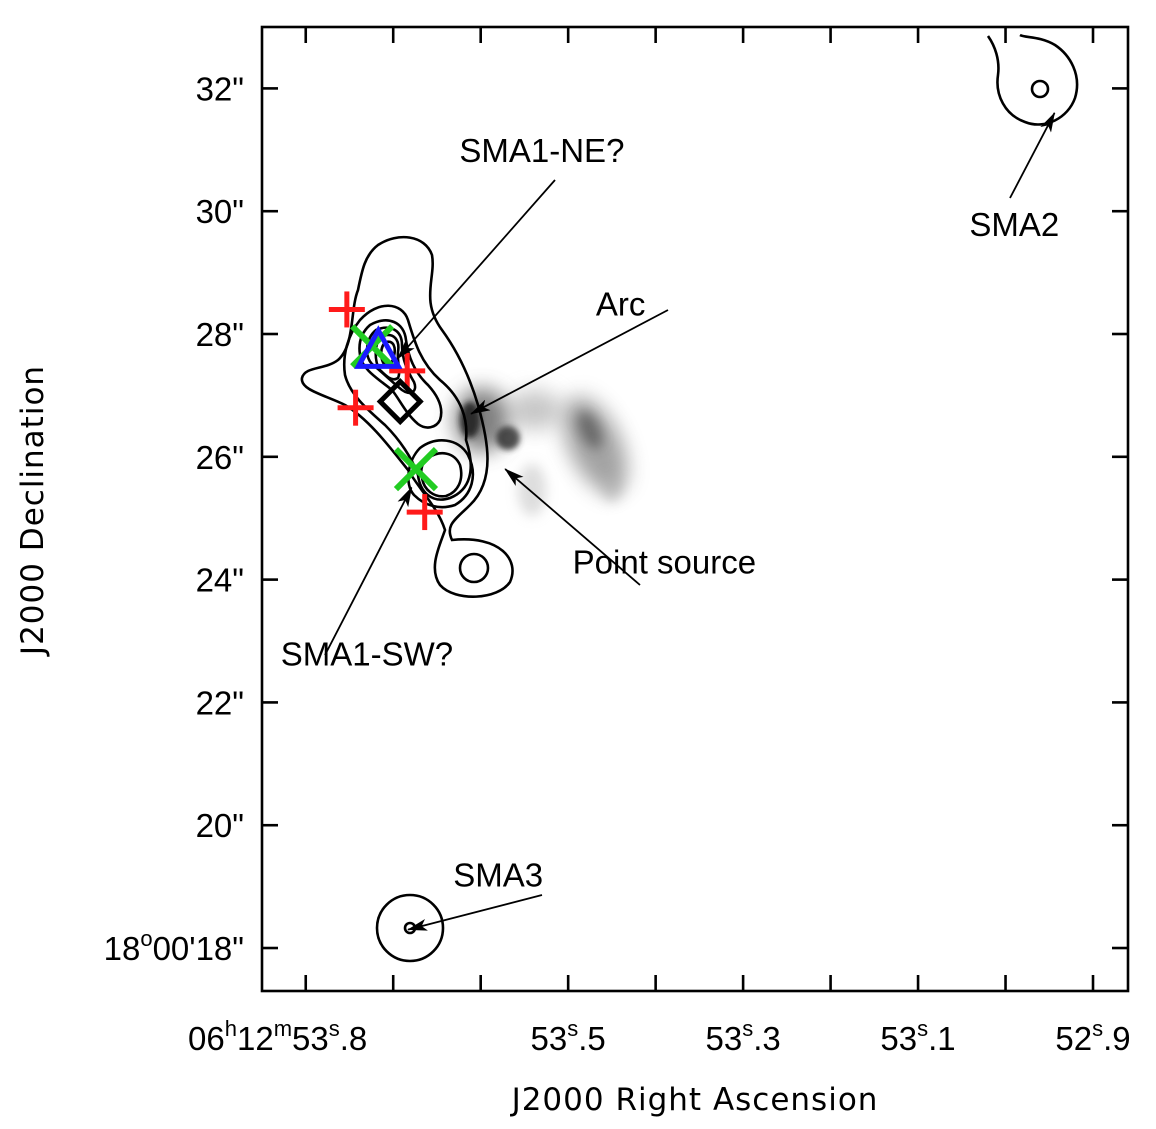  I want to click on annotation-arc: Arc, so click(621, 304).